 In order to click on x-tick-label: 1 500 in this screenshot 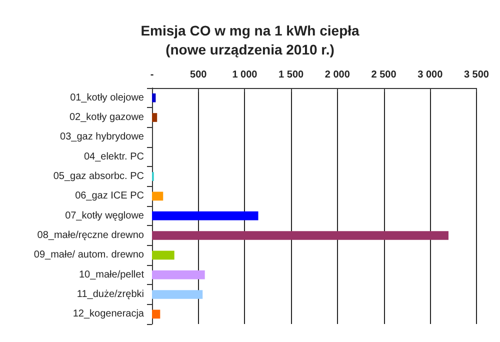, I will do `click(291, 75)`.